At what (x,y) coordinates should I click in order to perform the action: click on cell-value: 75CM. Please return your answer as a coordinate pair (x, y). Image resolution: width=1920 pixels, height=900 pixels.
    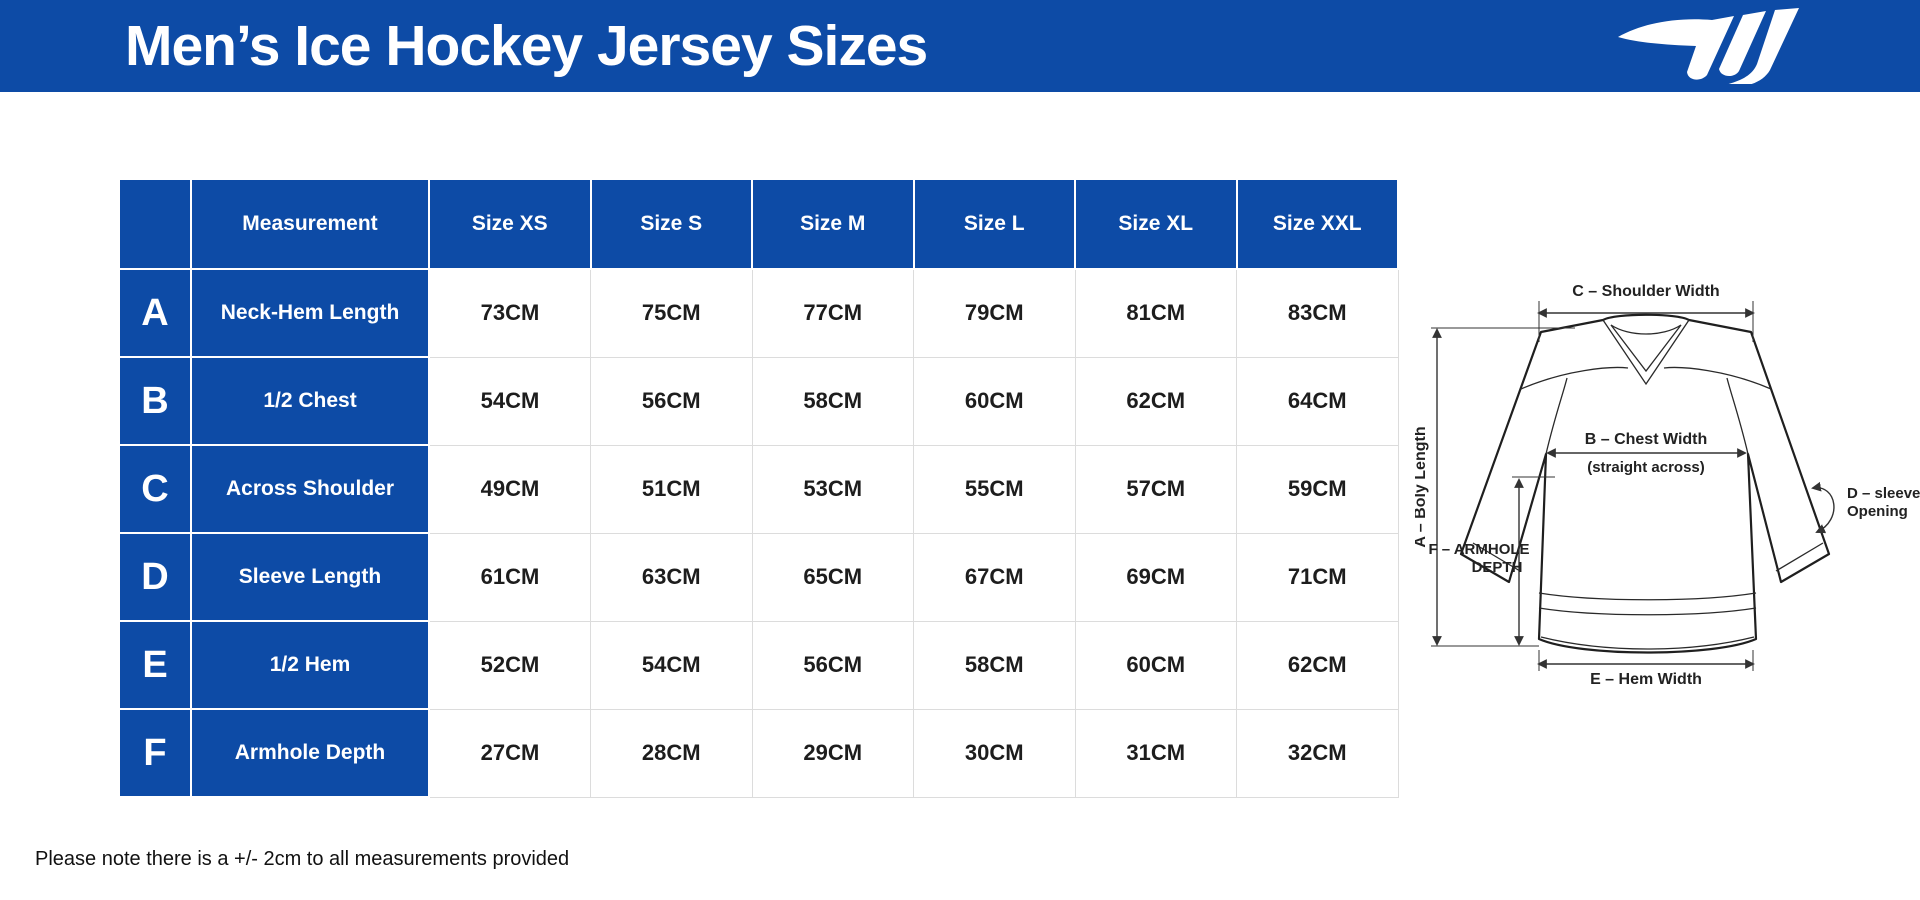
    Looking at the image, I should click on (671, 313).